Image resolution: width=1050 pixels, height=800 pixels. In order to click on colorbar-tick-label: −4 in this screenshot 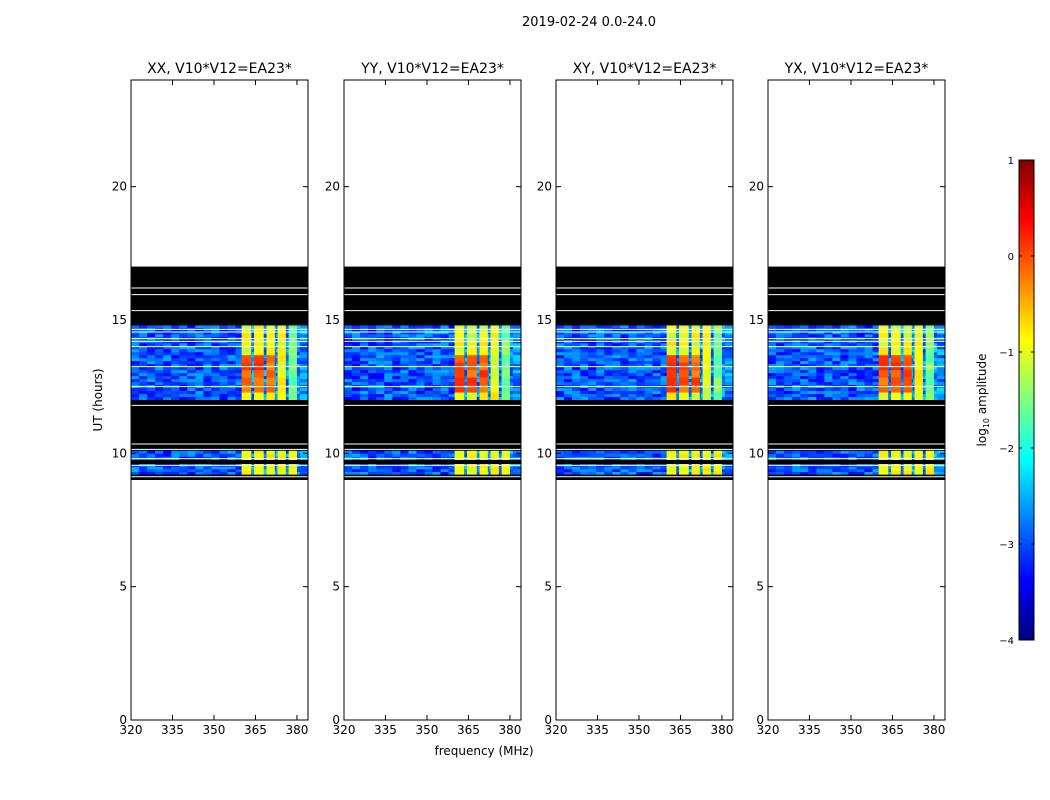, I will do `click(1006, 641)`.